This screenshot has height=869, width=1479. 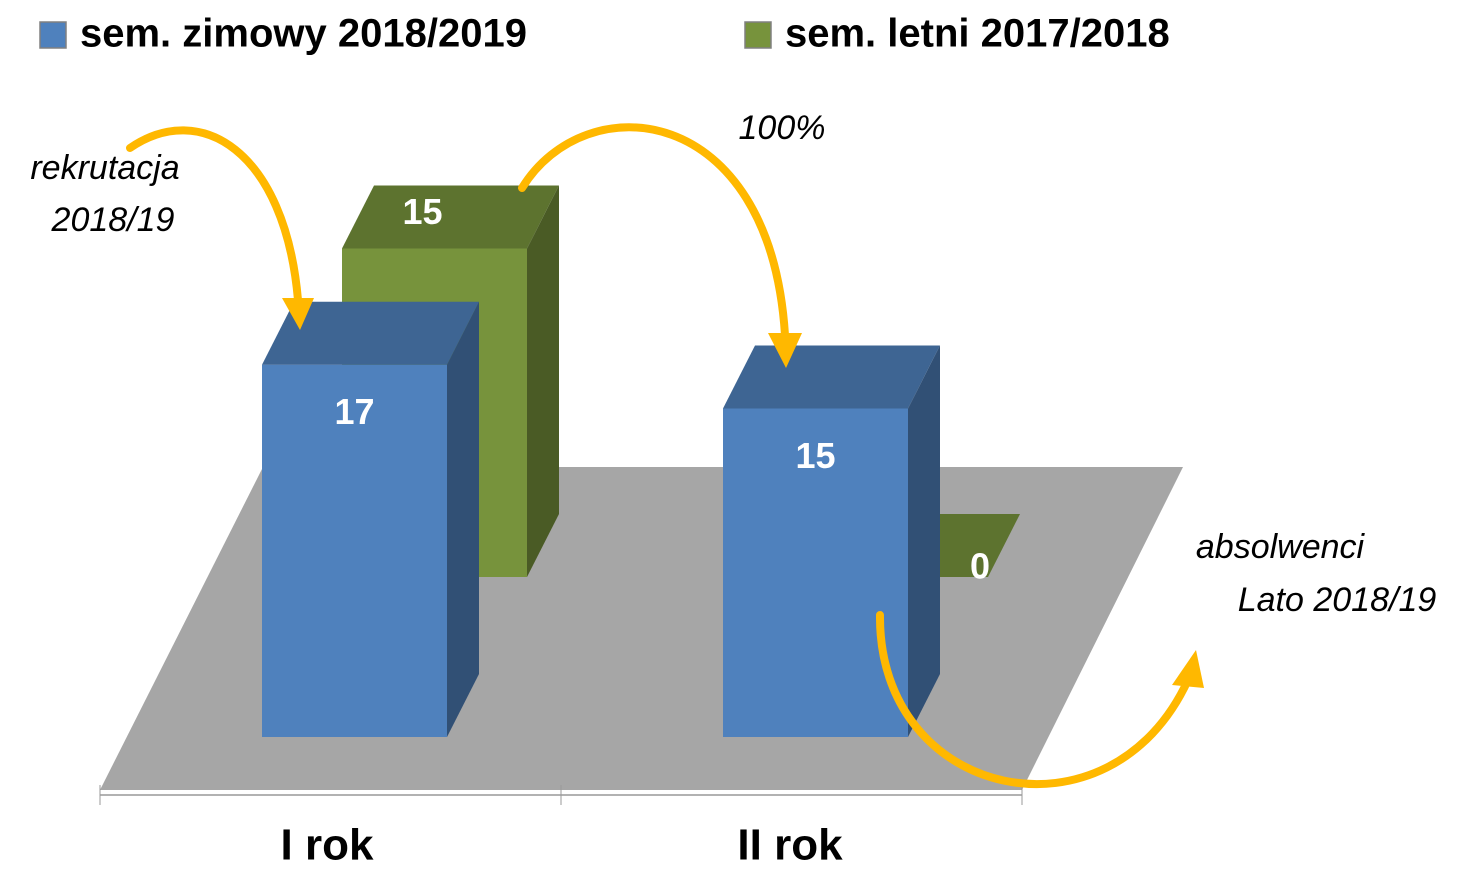 I want to click on legend-label: sem. zimowy 2018/2019, so click(x=303, y=34).